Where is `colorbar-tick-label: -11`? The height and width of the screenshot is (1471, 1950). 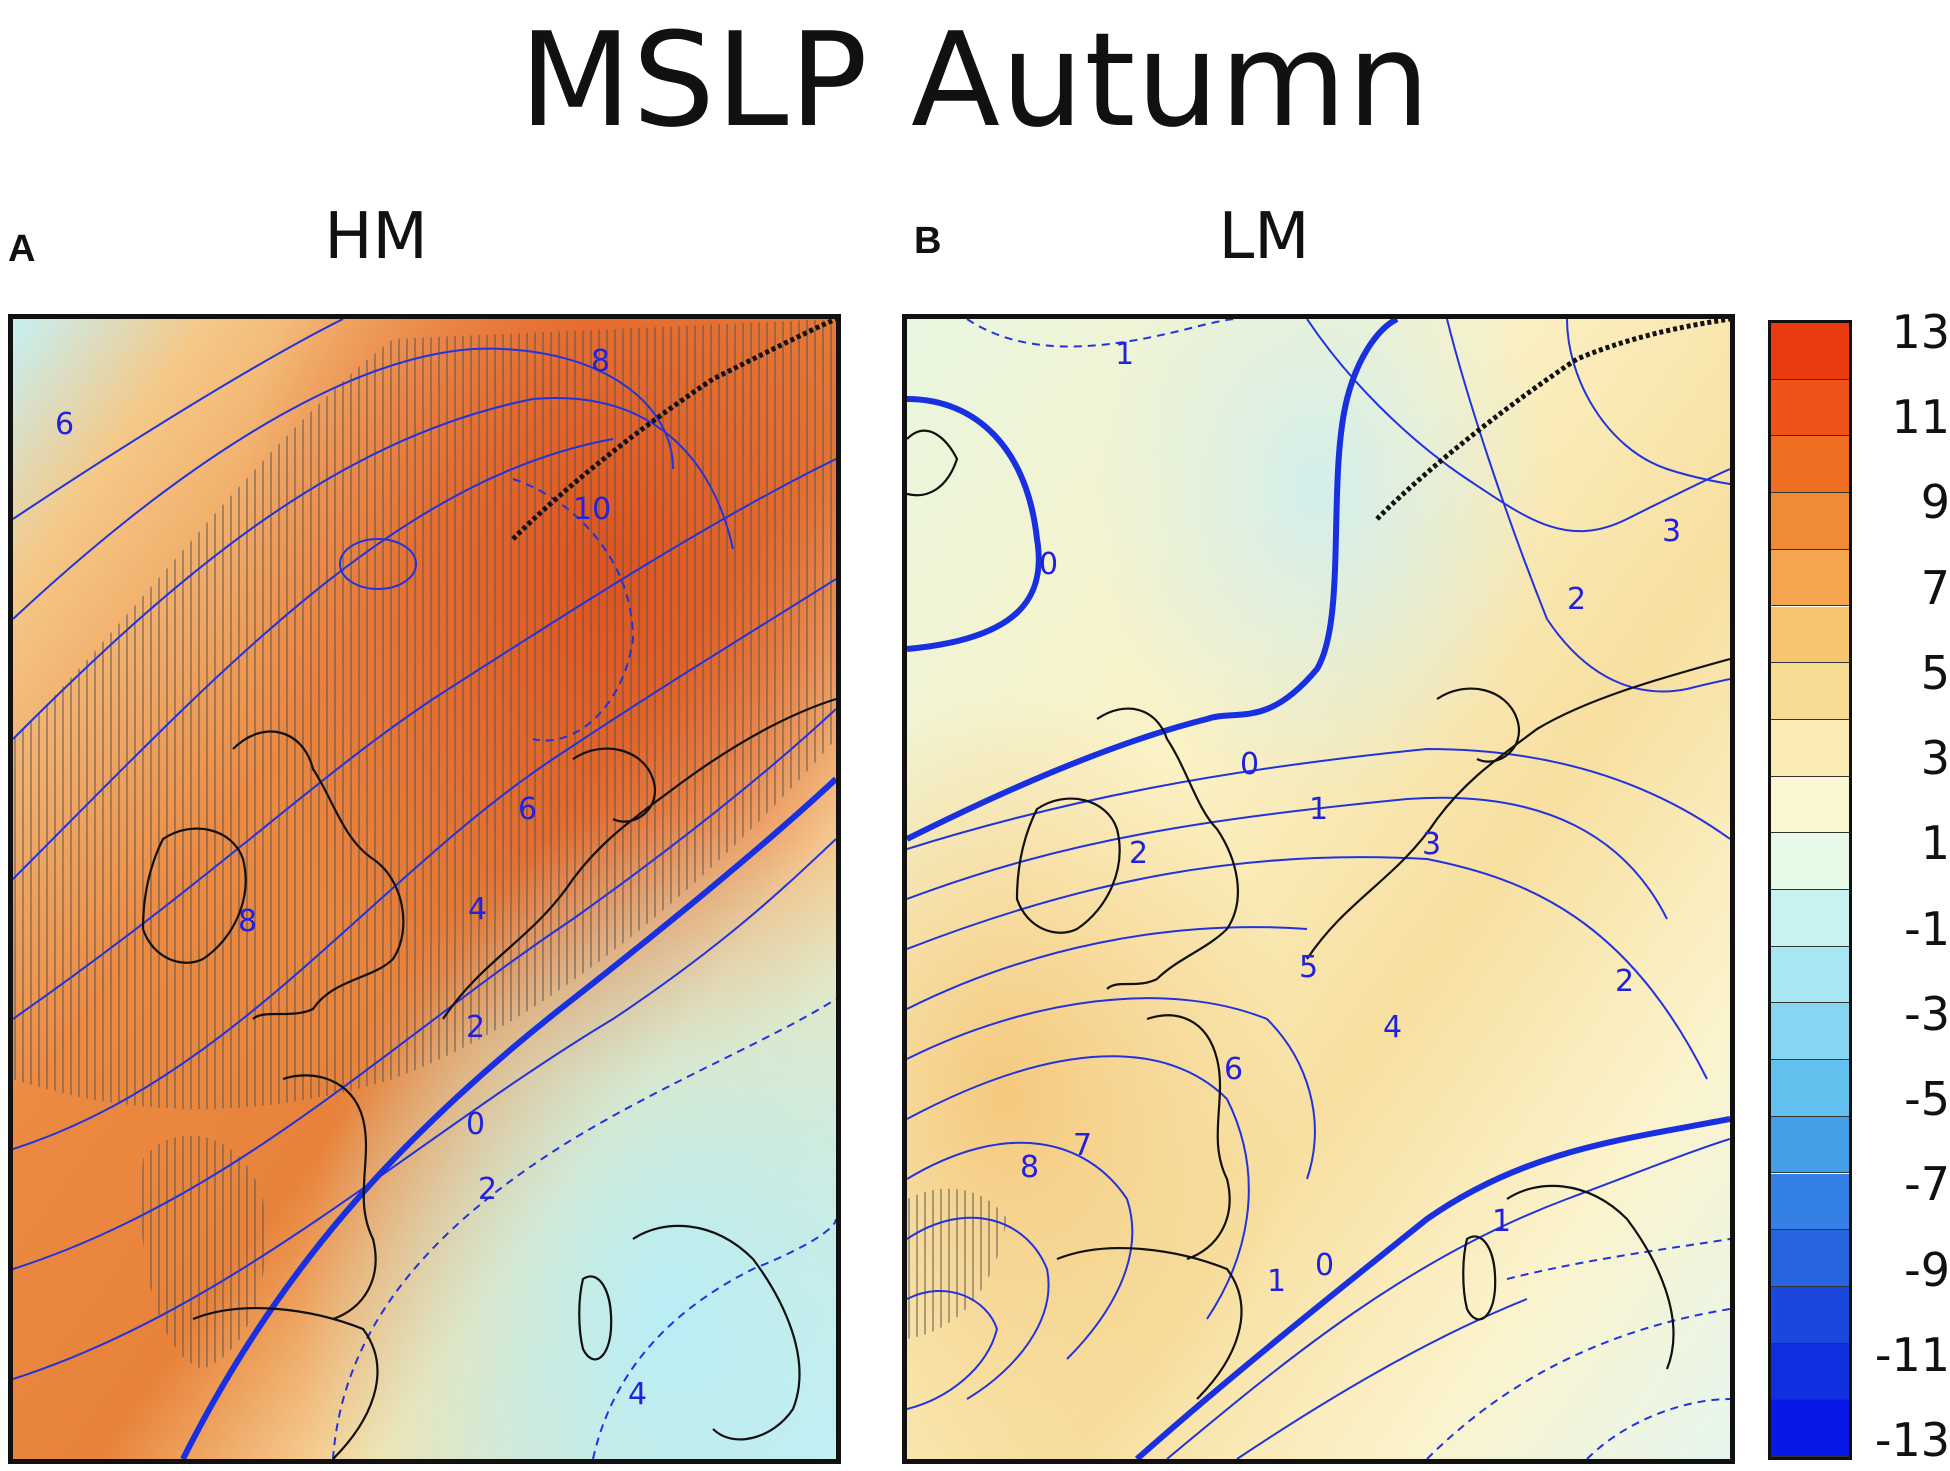 colorbar-tick-label: -11 is located at coordinates (1912, 1354).